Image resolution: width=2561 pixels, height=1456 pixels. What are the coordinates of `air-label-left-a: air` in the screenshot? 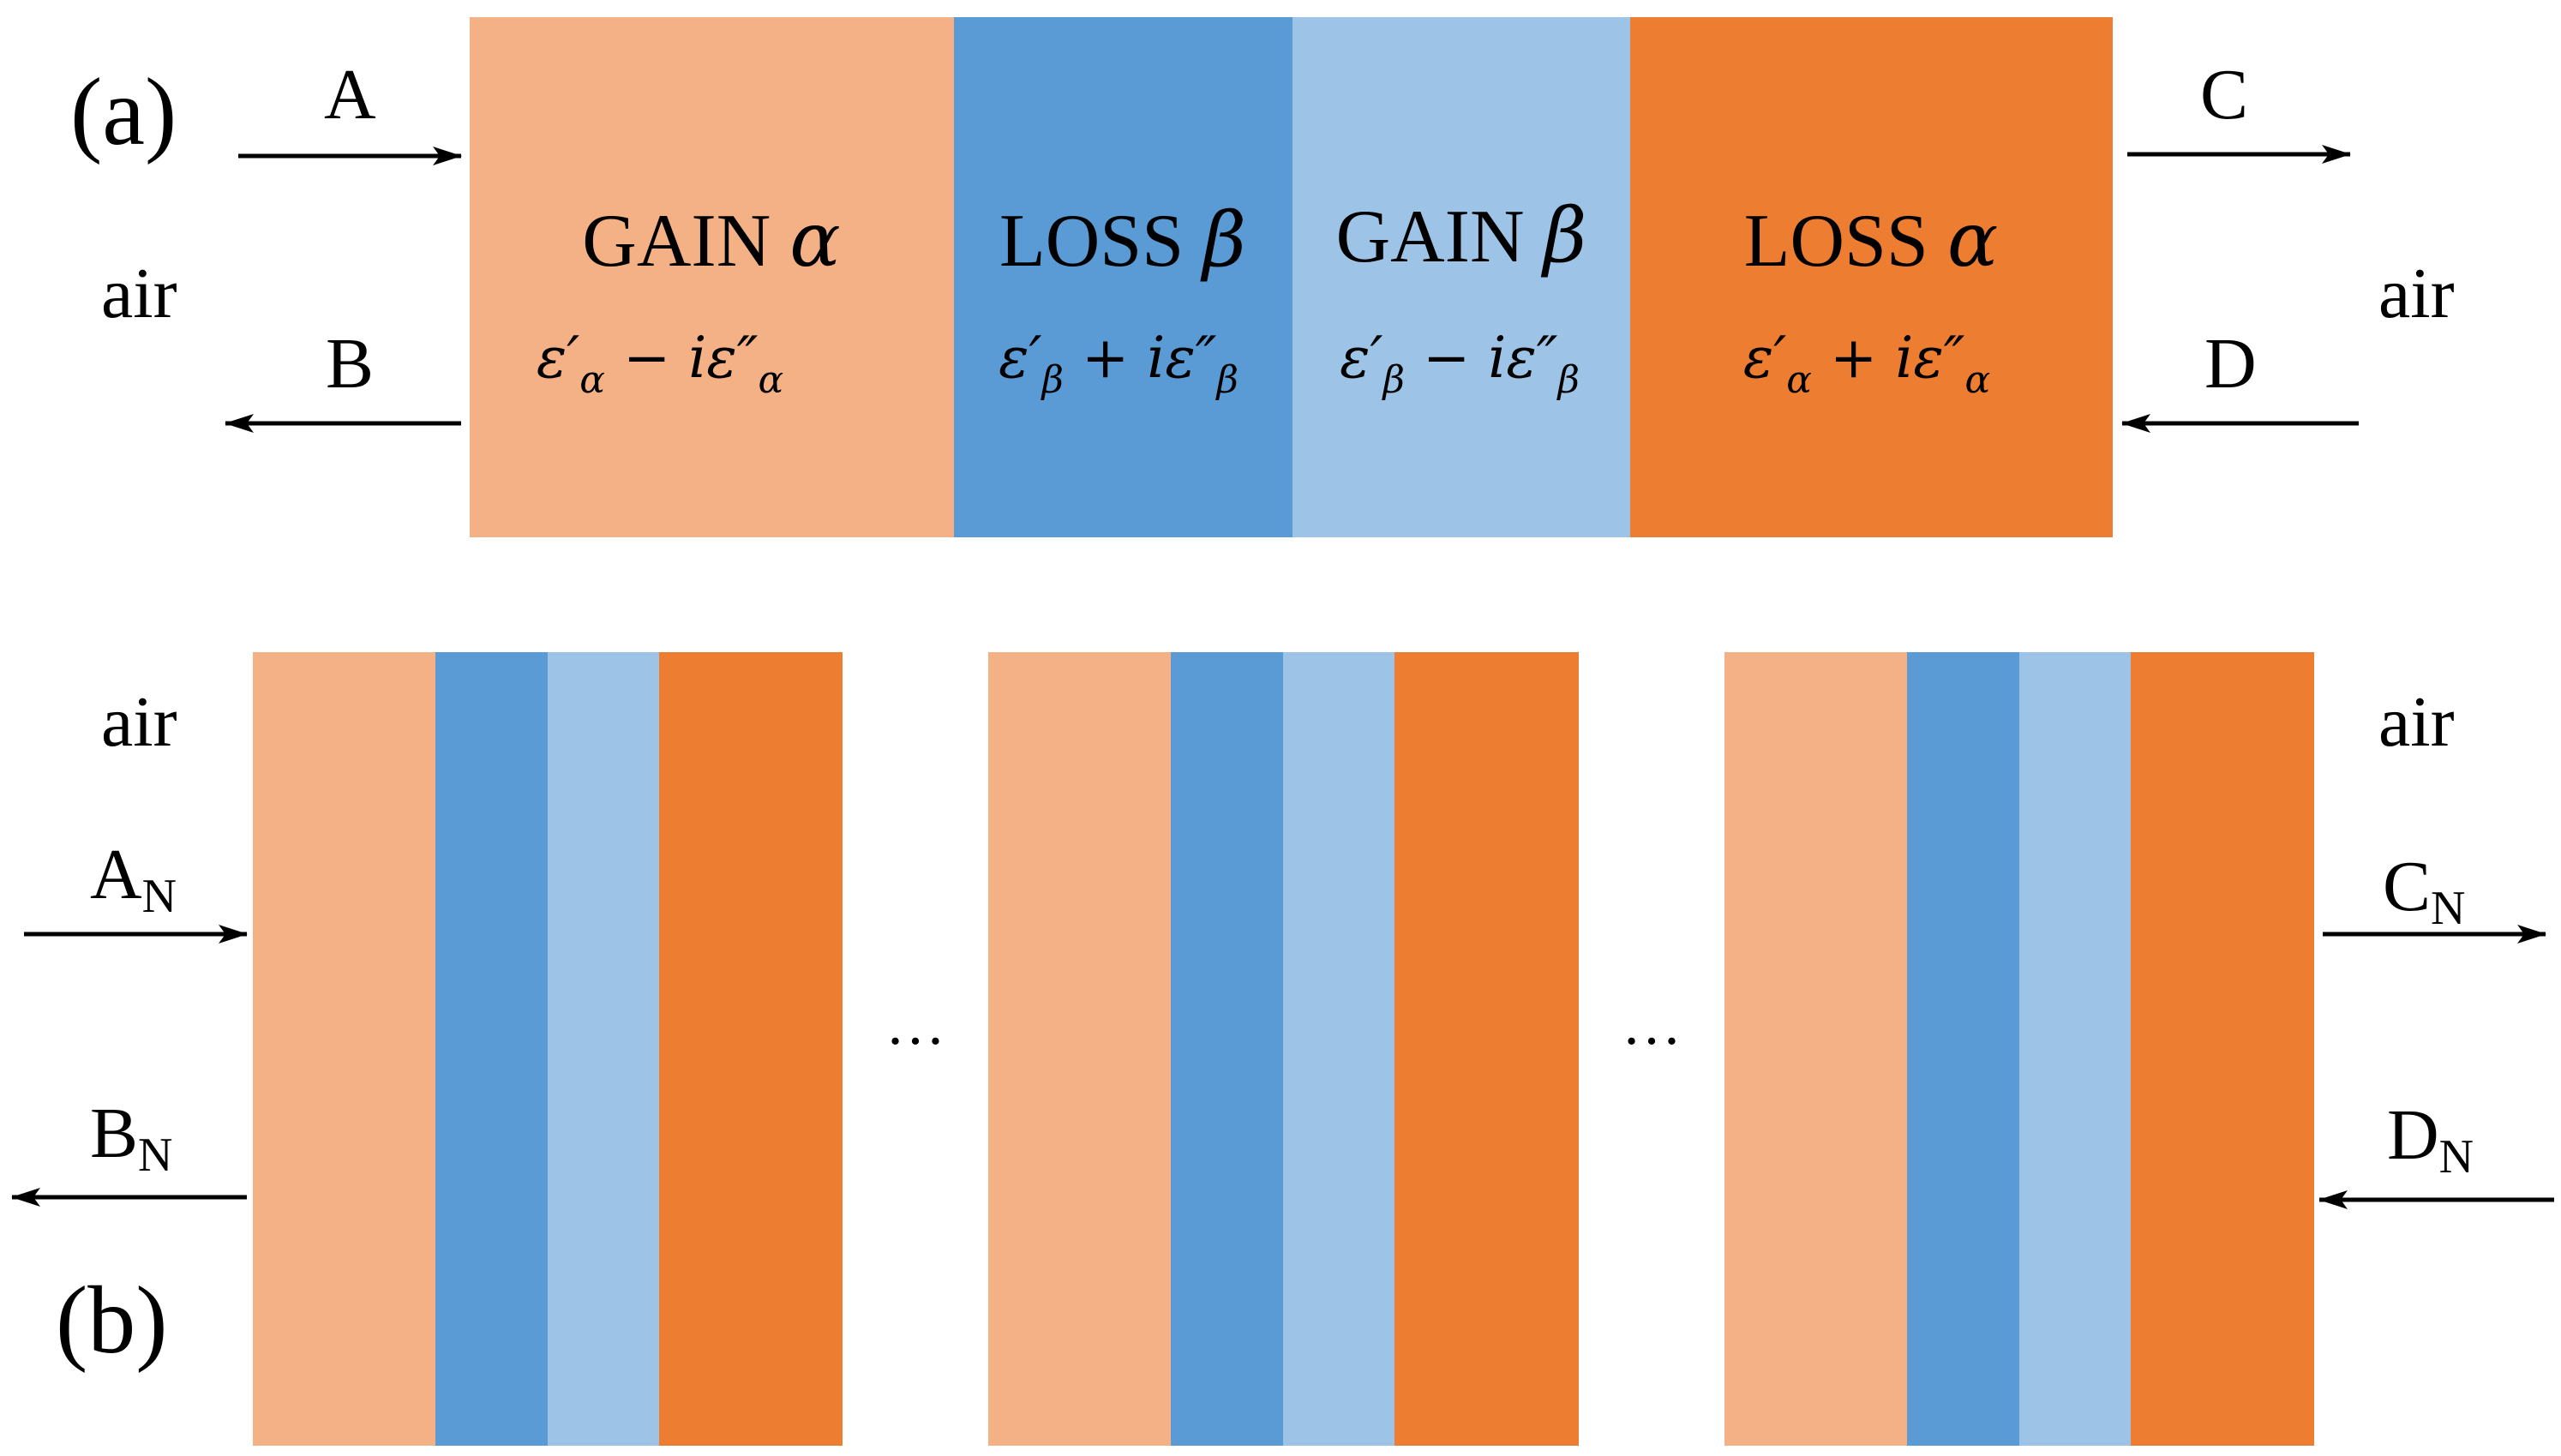 It's located at (139, 293).